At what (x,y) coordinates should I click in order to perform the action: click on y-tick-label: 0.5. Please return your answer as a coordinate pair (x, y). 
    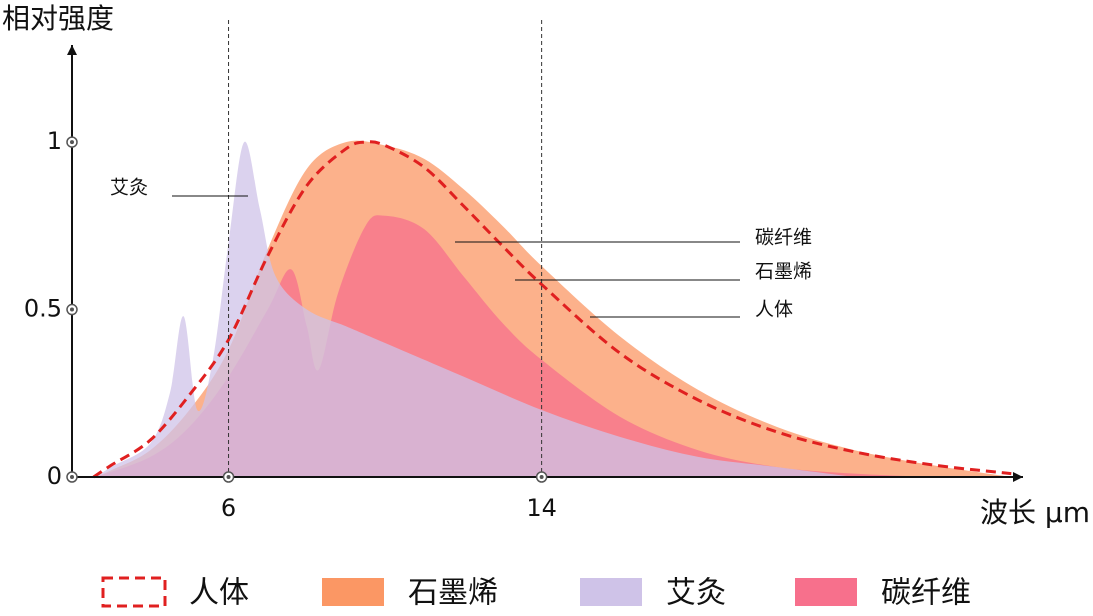
    Looking at the image, I should click on (43, 309).